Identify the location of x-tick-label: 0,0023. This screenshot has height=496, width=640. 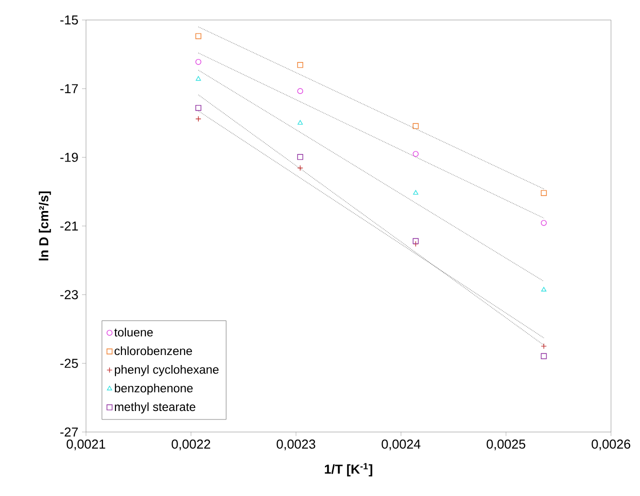
(296, 445).